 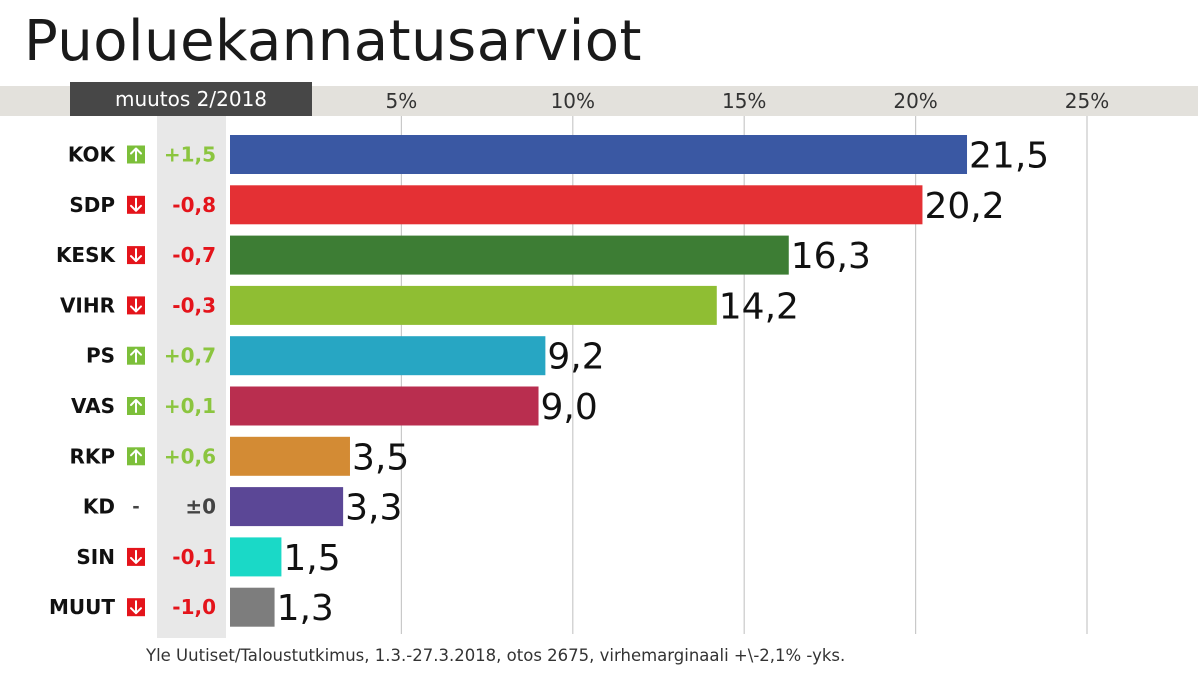 What do you see at coordinates (86, 255) in the screenshot?
I see `party-label: KESK` at bounding box center [86, 255].